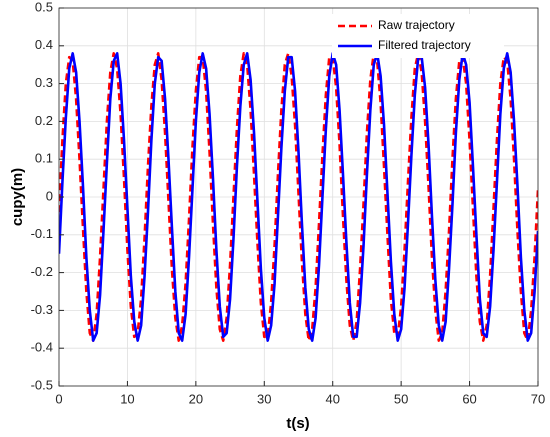 The width and height of the screenshot is (550, 437). What do you see at coordinates (44, 120) in the screenshot?
I see `y-tick-label: 0.2` at bounding box center [44, 120].